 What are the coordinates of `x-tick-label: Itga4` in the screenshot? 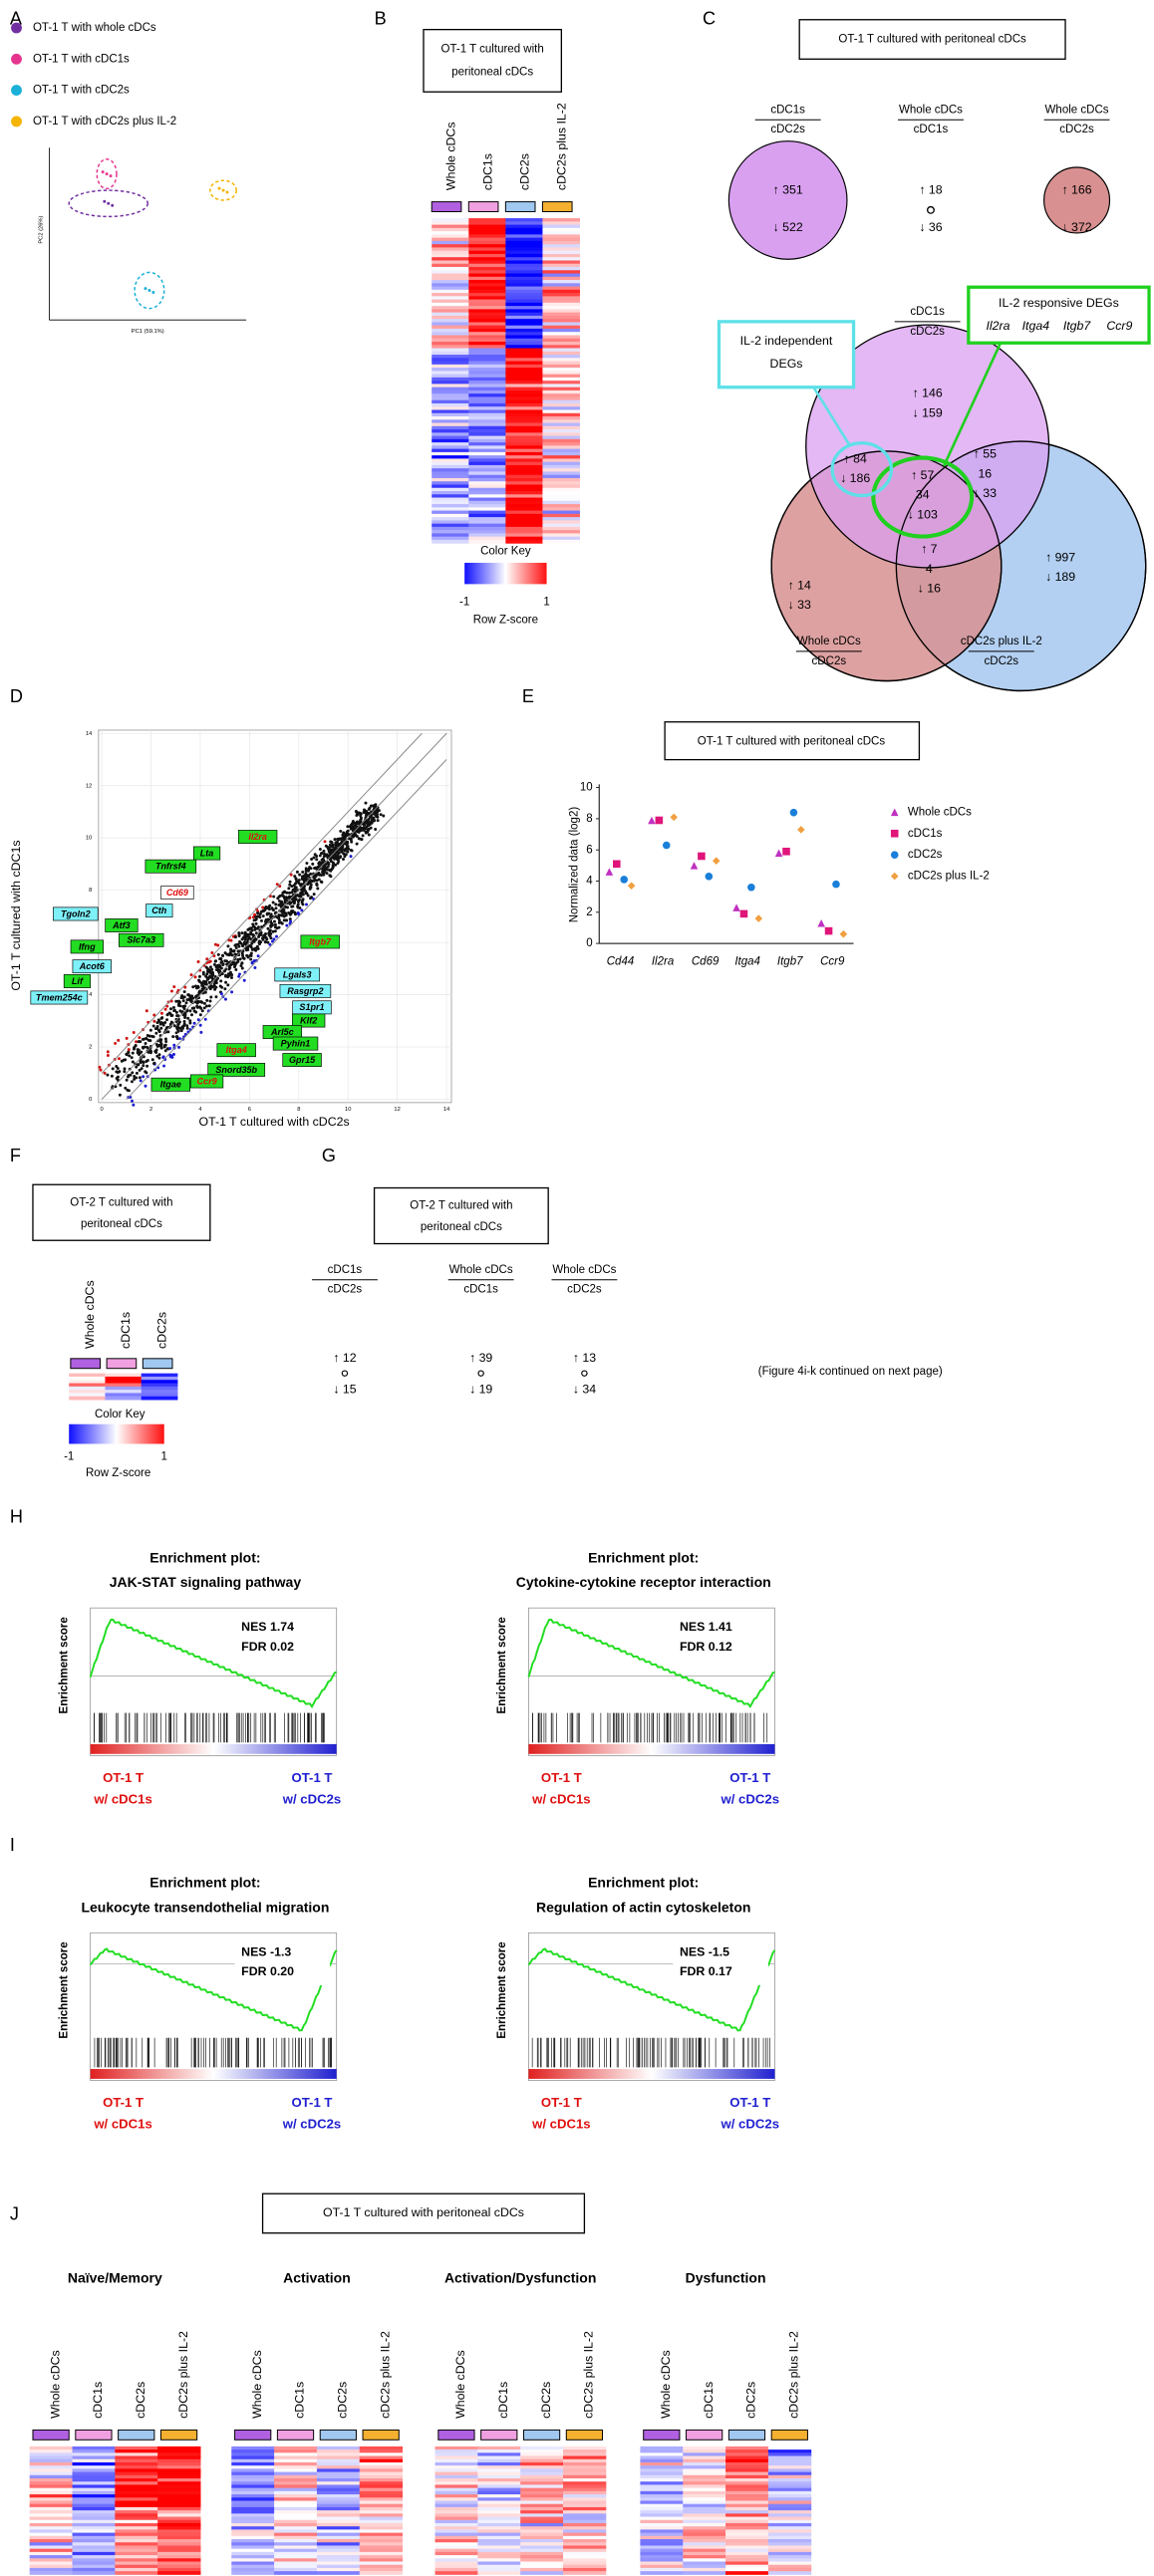 It's located at (747, 961).